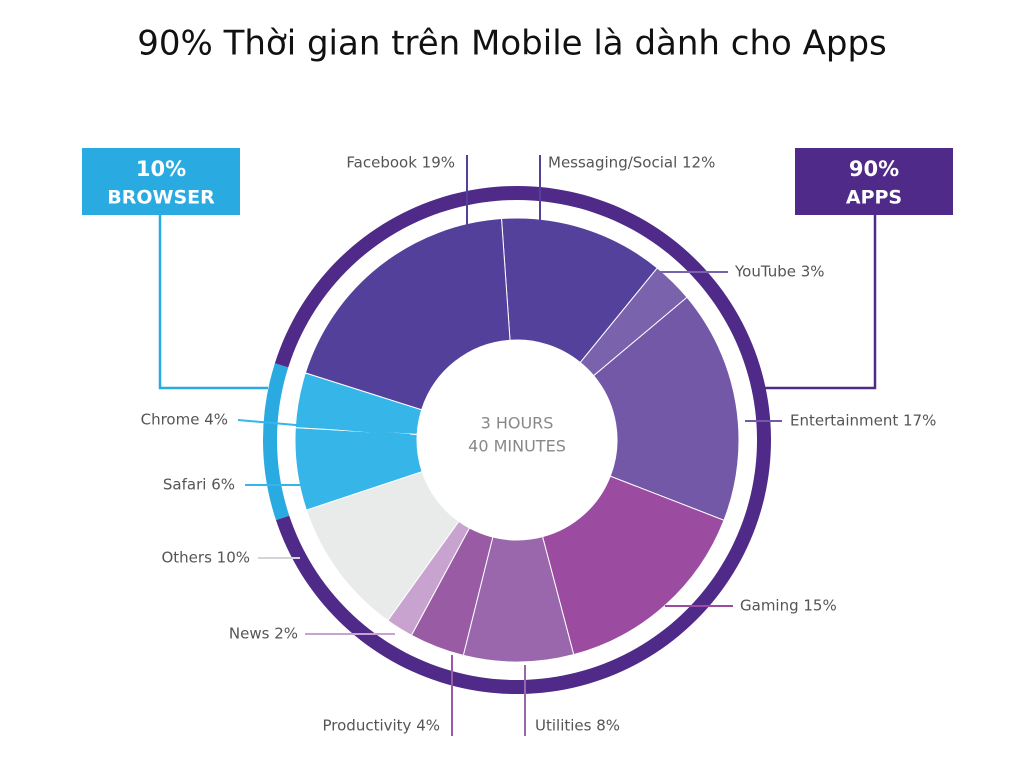 The height and width of the screenshot is (781, 1024). What do you see at coordinates (517, 423) in the screenshot?
I see `center-label: 3 HOURS` at bounding box center [517, 423].